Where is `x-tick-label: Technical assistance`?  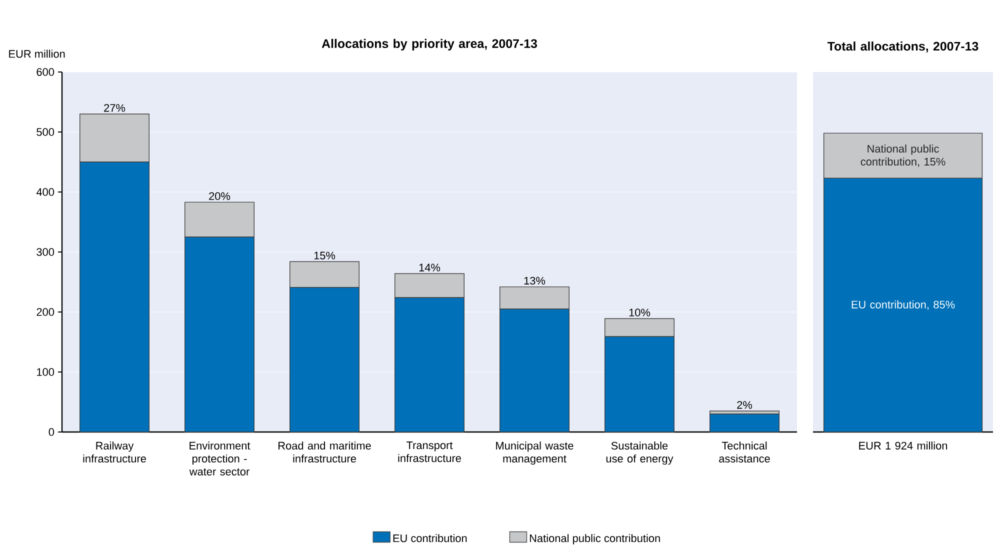 x-tick-label: Technical assistance is located at coordinates (744, 452).